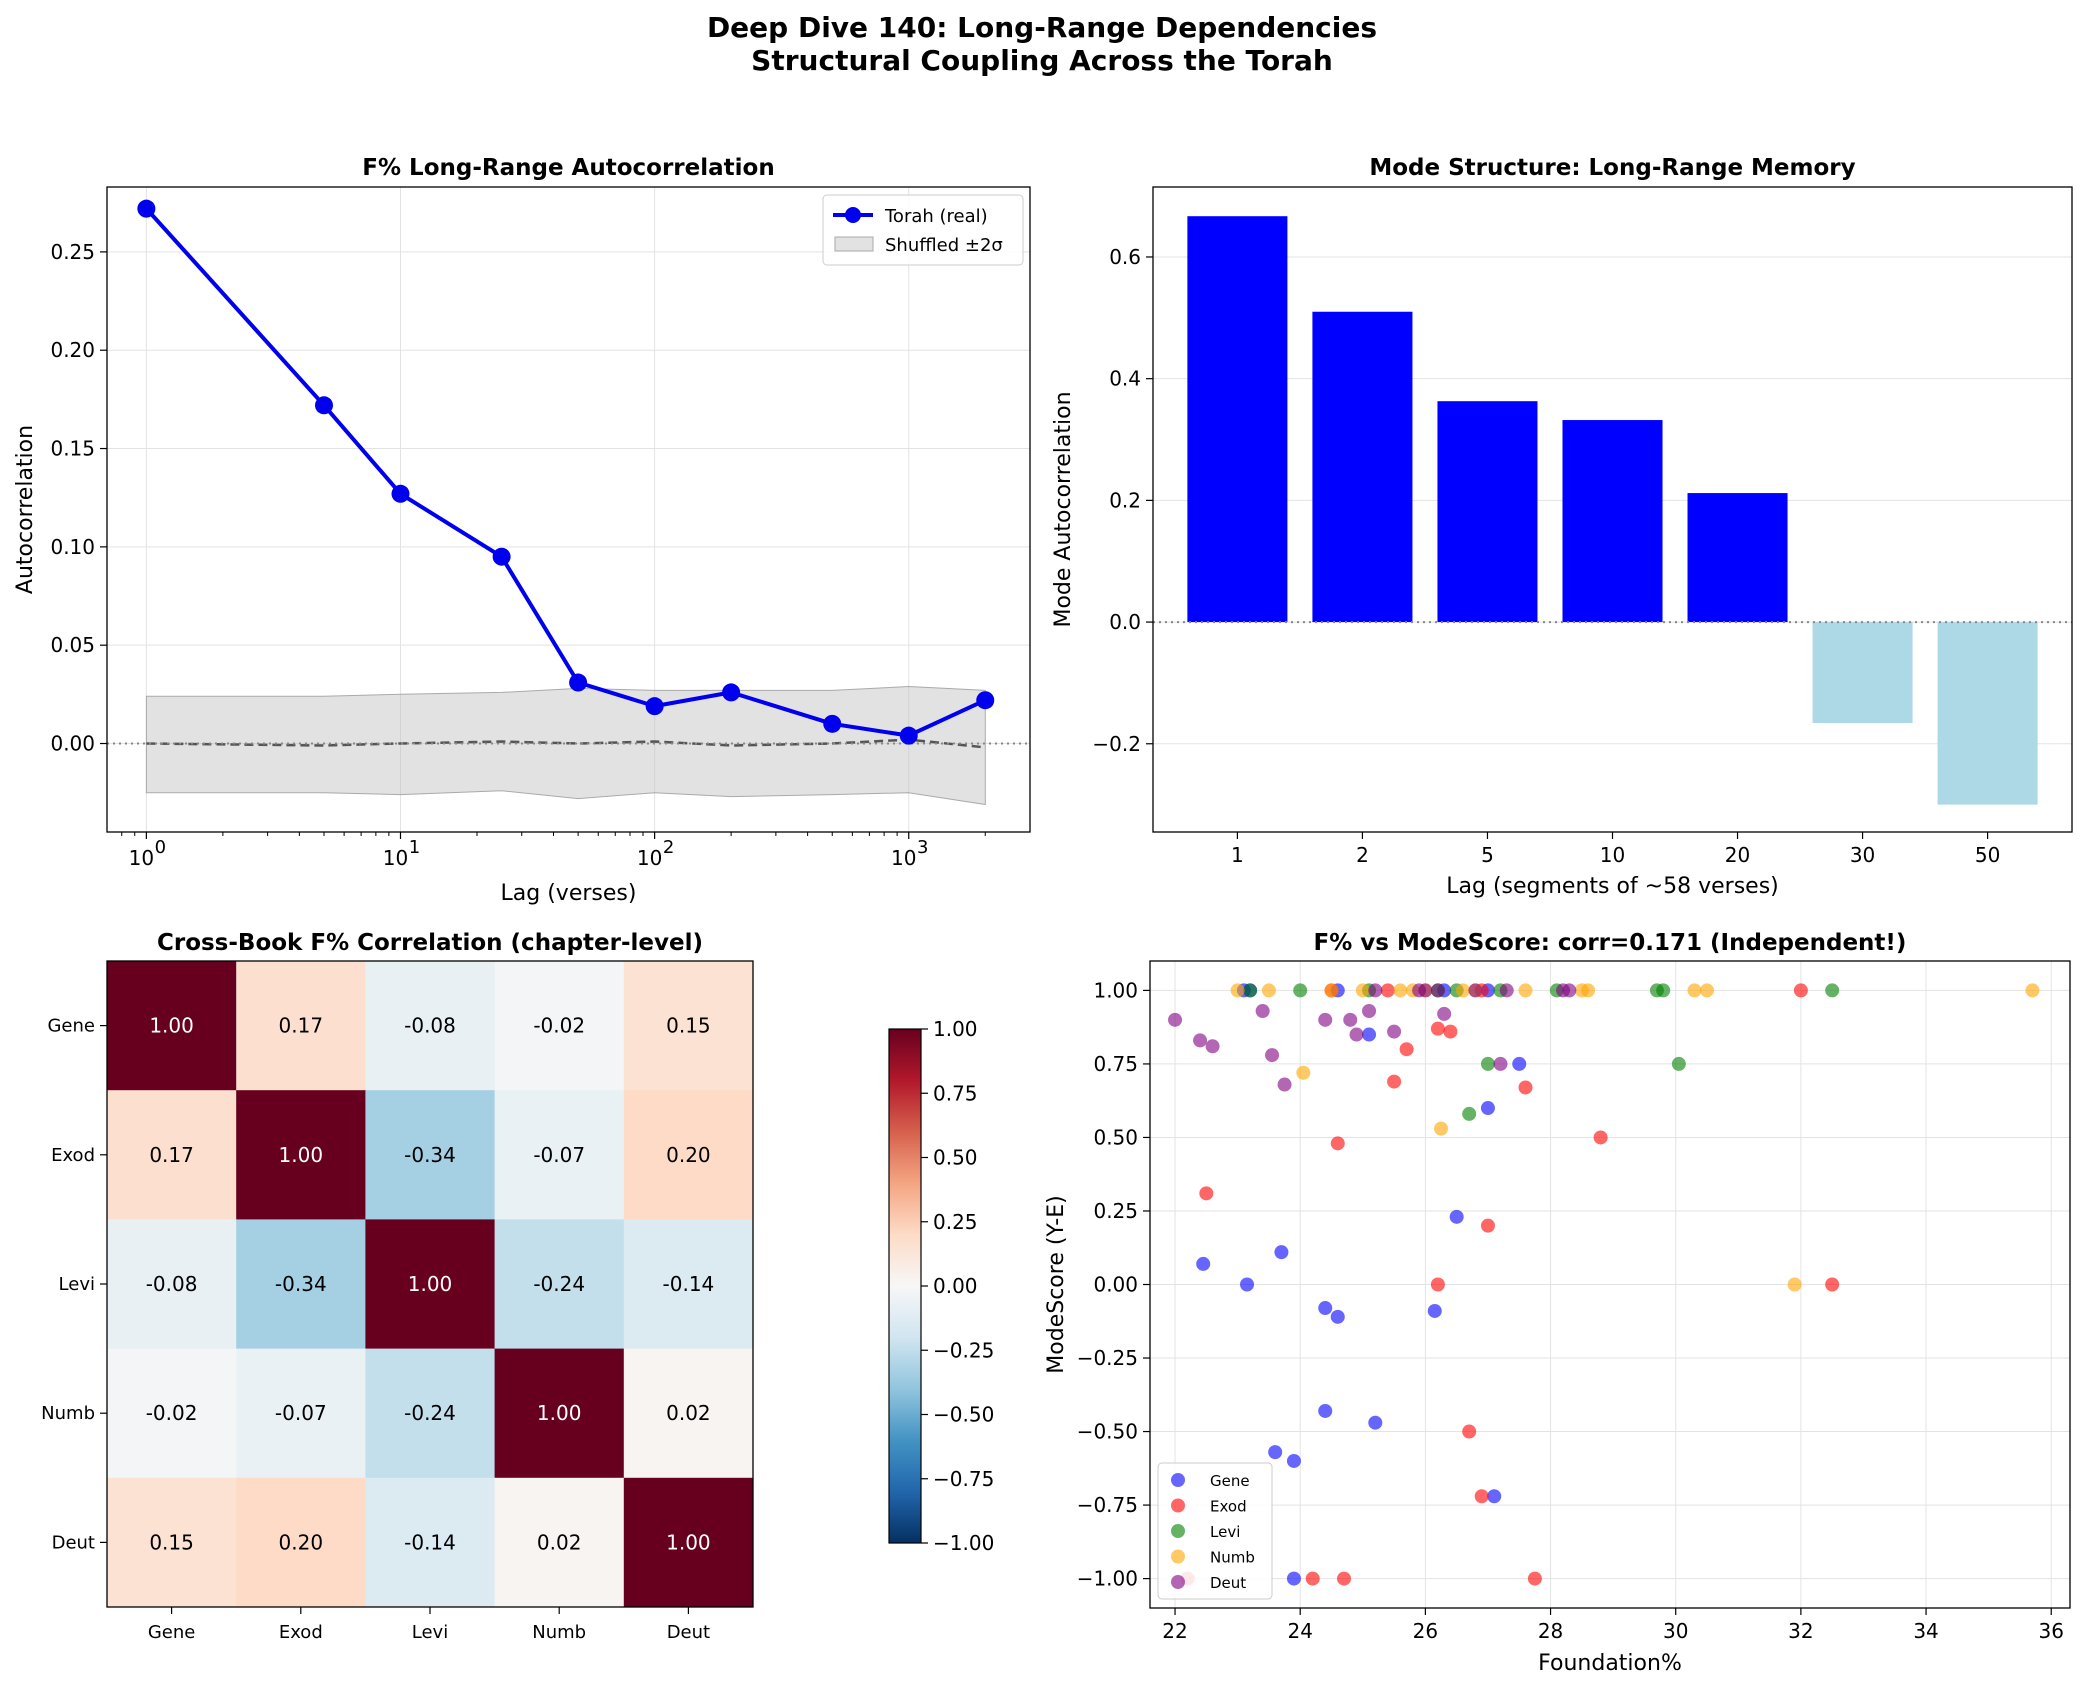 The width and height of the screenshot is (2085, 1690). Describe the element at coordinates (559, 1632) in the screenshot. I see `x-tick-label: Numb` at that location.